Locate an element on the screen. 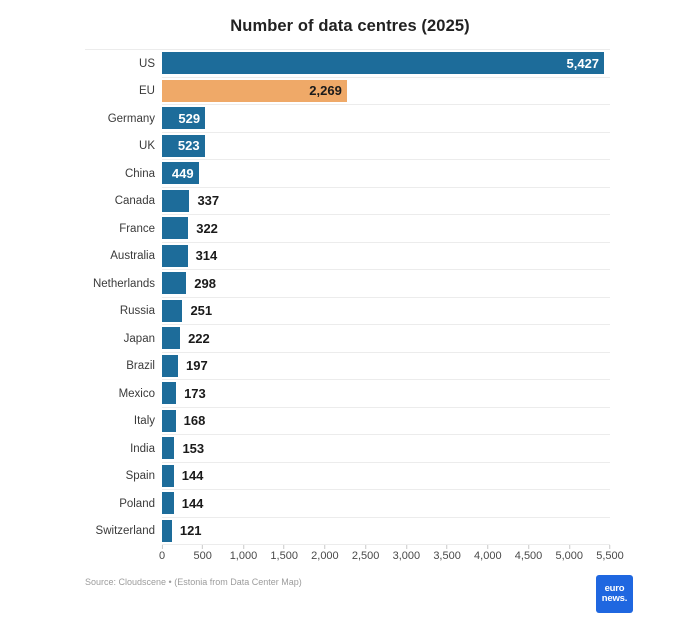 This screenshot has height=633, width=700. bar-row: Mexico 173 is located at coordinates (347, 394).